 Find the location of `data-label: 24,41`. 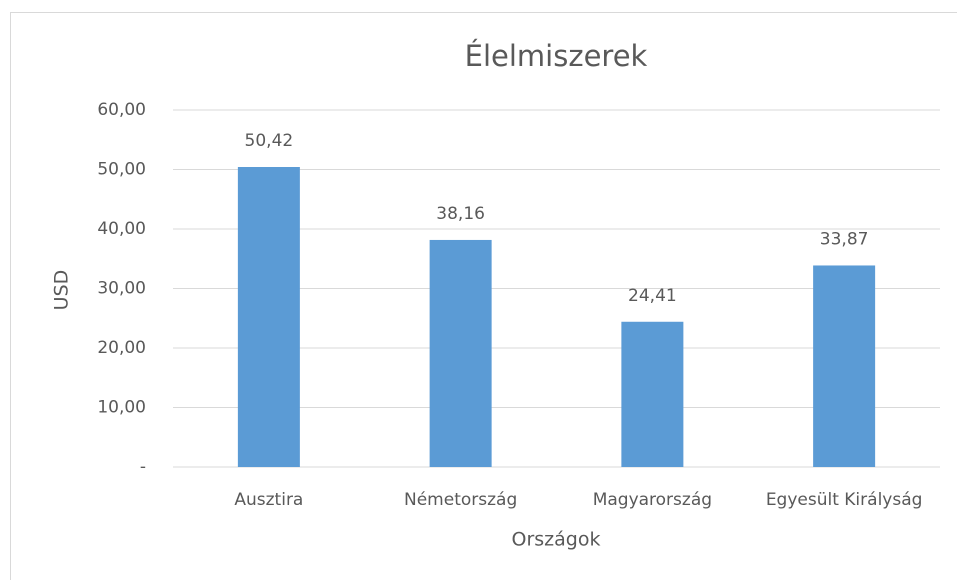

data-label: 24,41 is located at coordinates (652, 296).